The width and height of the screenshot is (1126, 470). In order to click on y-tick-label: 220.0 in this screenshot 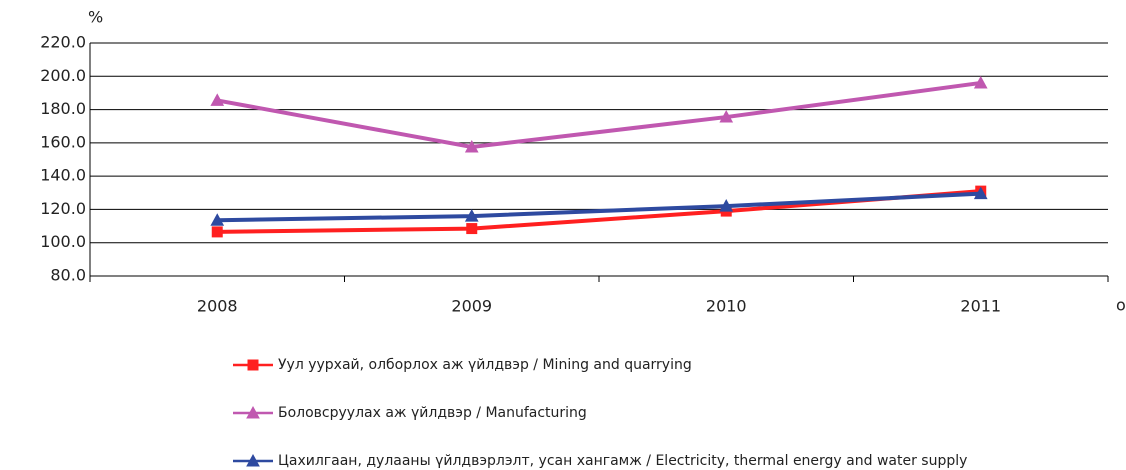, I will do `click(63, 42)`.